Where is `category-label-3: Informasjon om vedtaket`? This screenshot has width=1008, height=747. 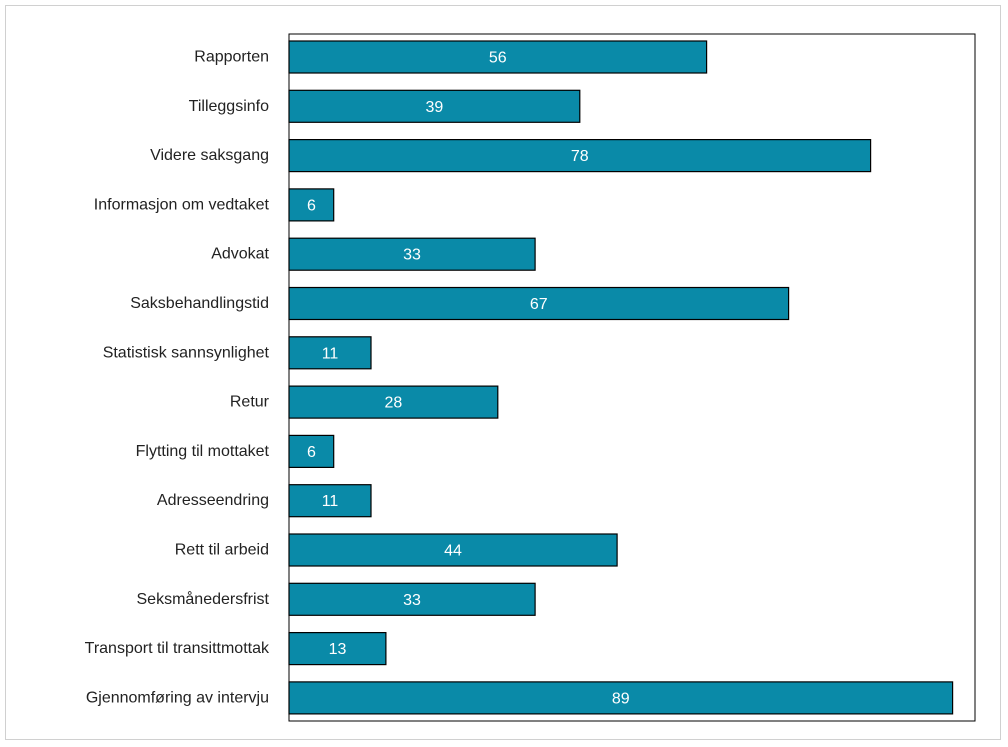 category-label-3: Informasjon om vedtaket is located at coordinates (182, 204).